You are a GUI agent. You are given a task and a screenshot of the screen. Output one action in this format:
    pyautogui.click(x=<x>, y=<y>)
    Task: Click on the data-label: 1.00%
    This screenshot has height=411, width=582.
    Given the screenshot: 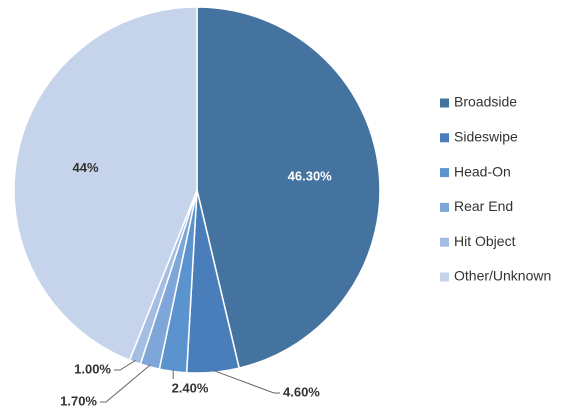 What is the action you would take?
    pyautogui.click(x=92, y=368)
    